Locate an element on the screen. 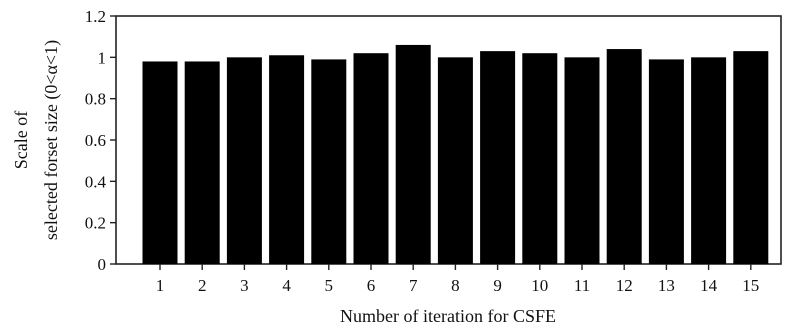  x-tick-label: 10 is located at coordinates (539, 285).